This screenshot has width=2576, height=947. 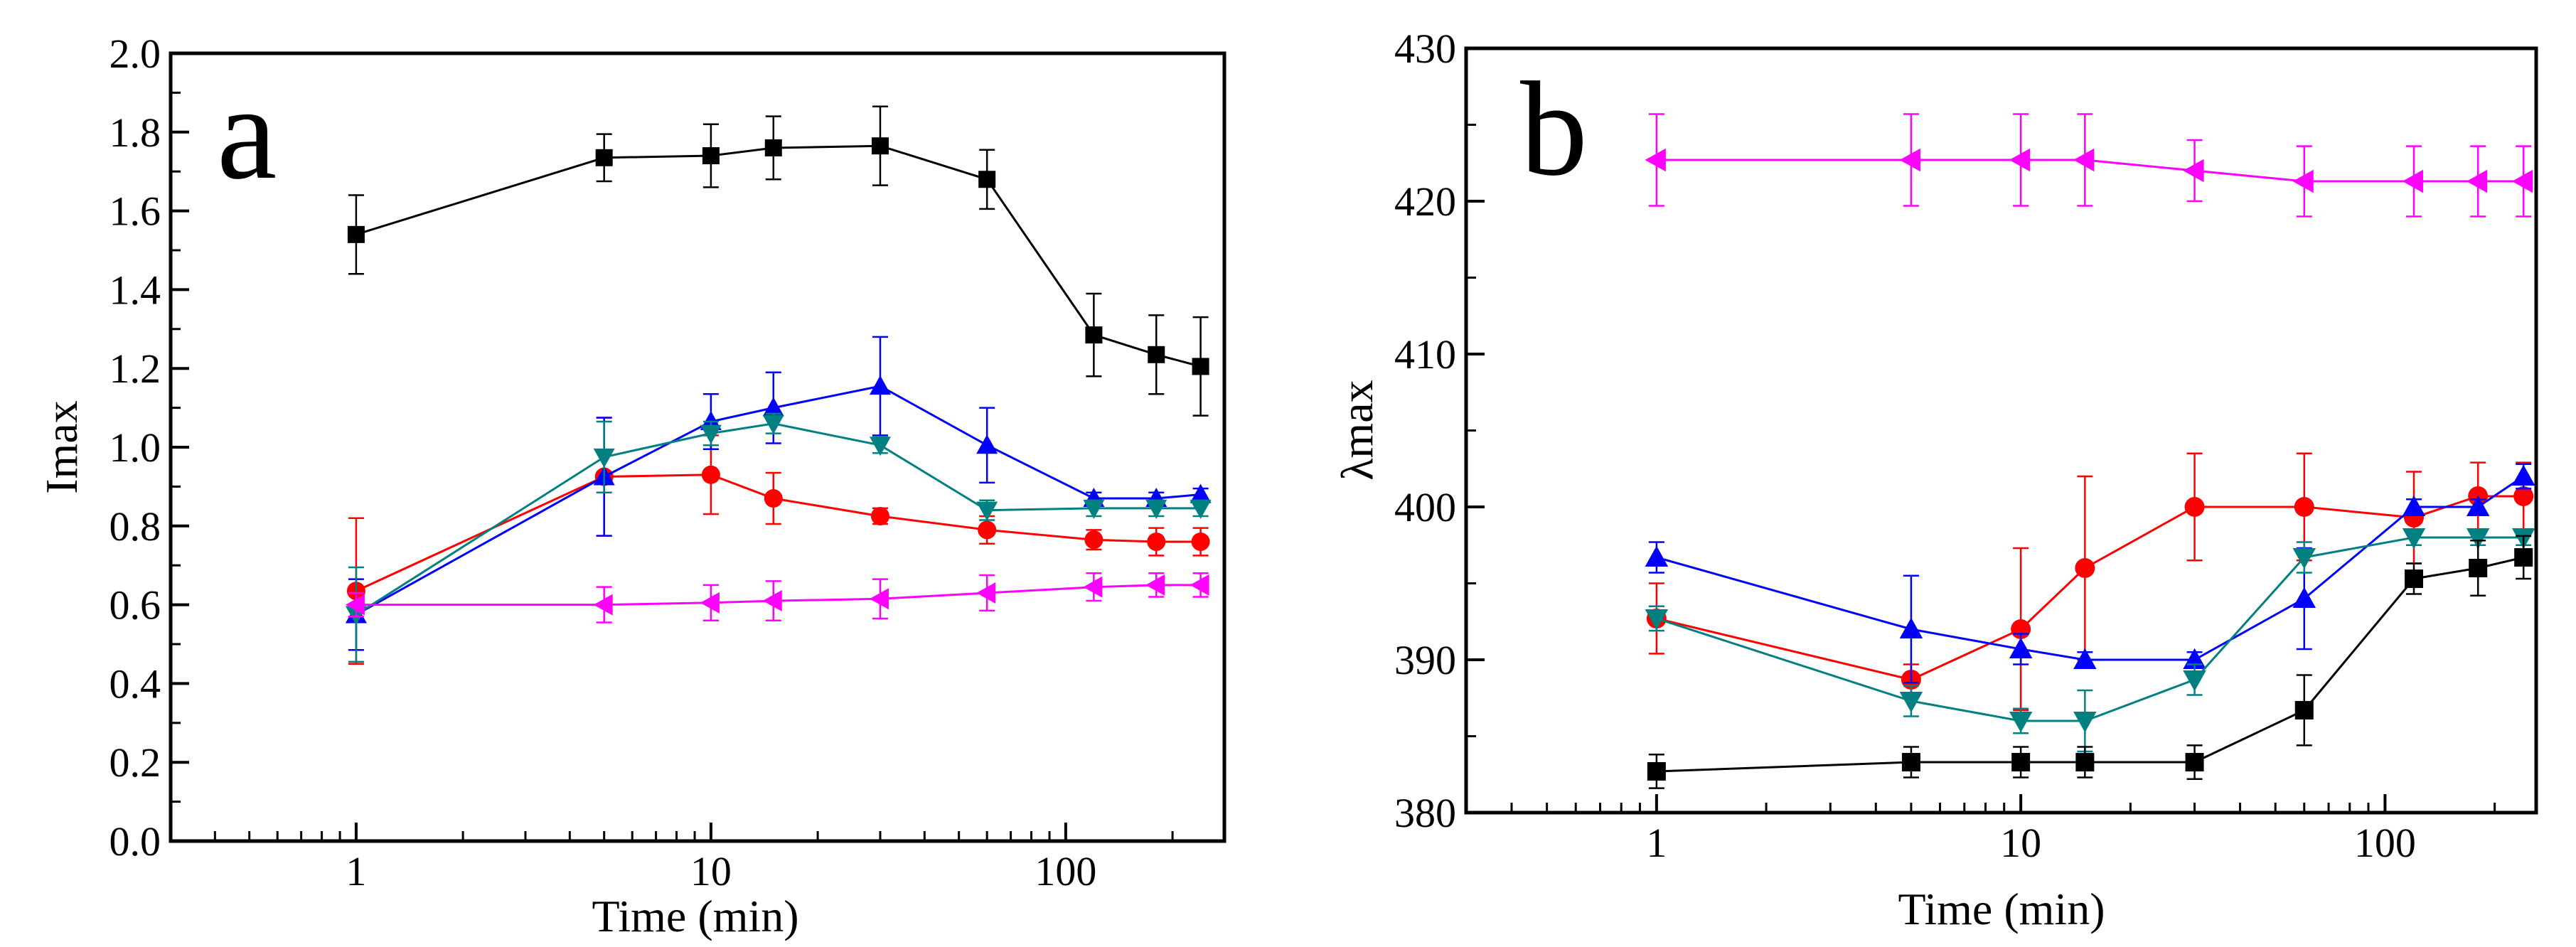 What do you see at coordinates (1425, 660) in the screenshot?
I see `panel-b-y-tick-label: 390` at bounding box center [1425, 660].